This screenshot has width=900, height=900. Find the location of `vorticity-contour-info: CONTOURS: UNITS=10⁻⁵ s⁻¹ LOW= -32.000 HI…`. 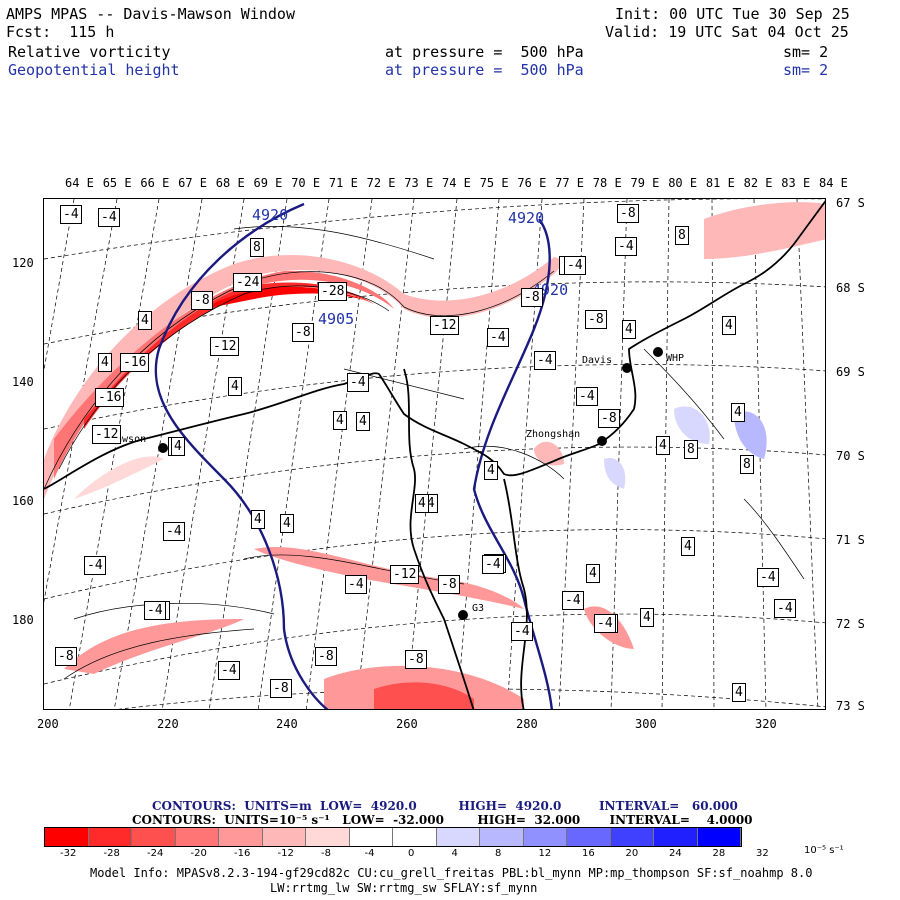

vorticity-contour-info: CONTOURS: UNITS=10⁻⁵ s⁻¹ LOW= -32.000 HI… is located at coordinates (442, 820).